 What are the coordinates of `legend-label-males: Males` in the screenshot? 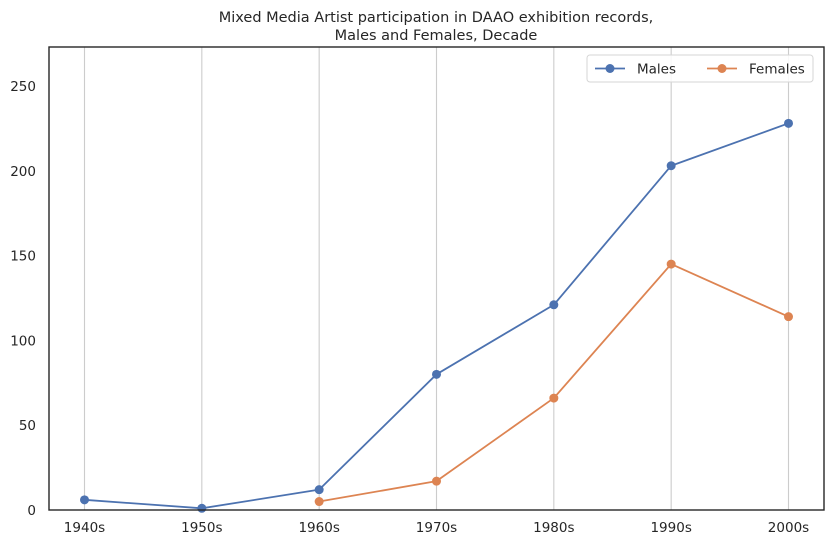 It's located at (656, 70).